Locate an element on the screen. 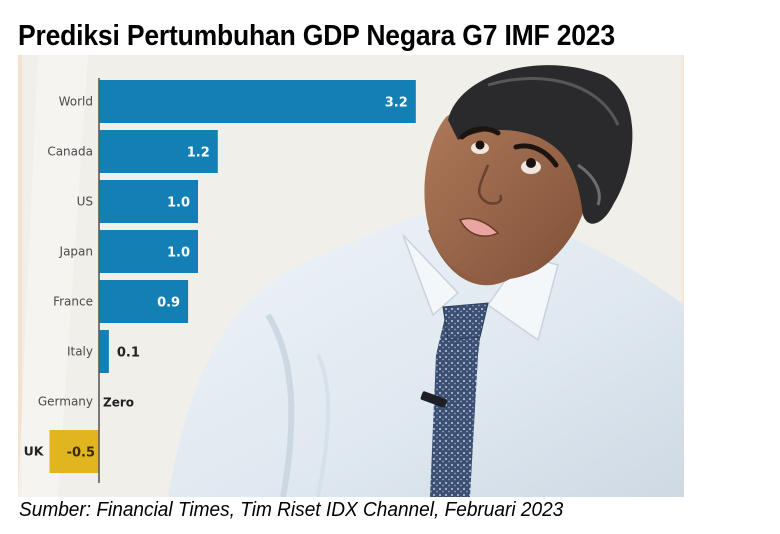  collar-left is located at coordinates (431, 275).